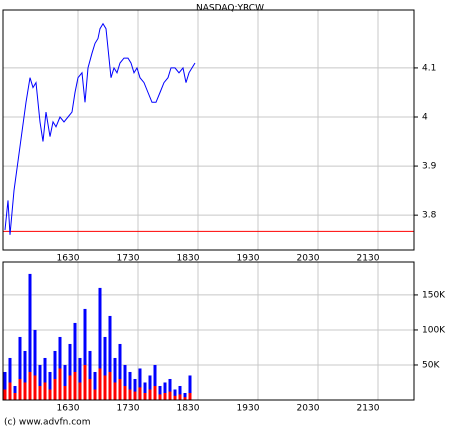 The width and height of the screenshot is (460, 430). What do you see at coordinates (429, 167) in the screenshot?
I see `y-tick-label: 3.9` at bounding box center [429, 167].